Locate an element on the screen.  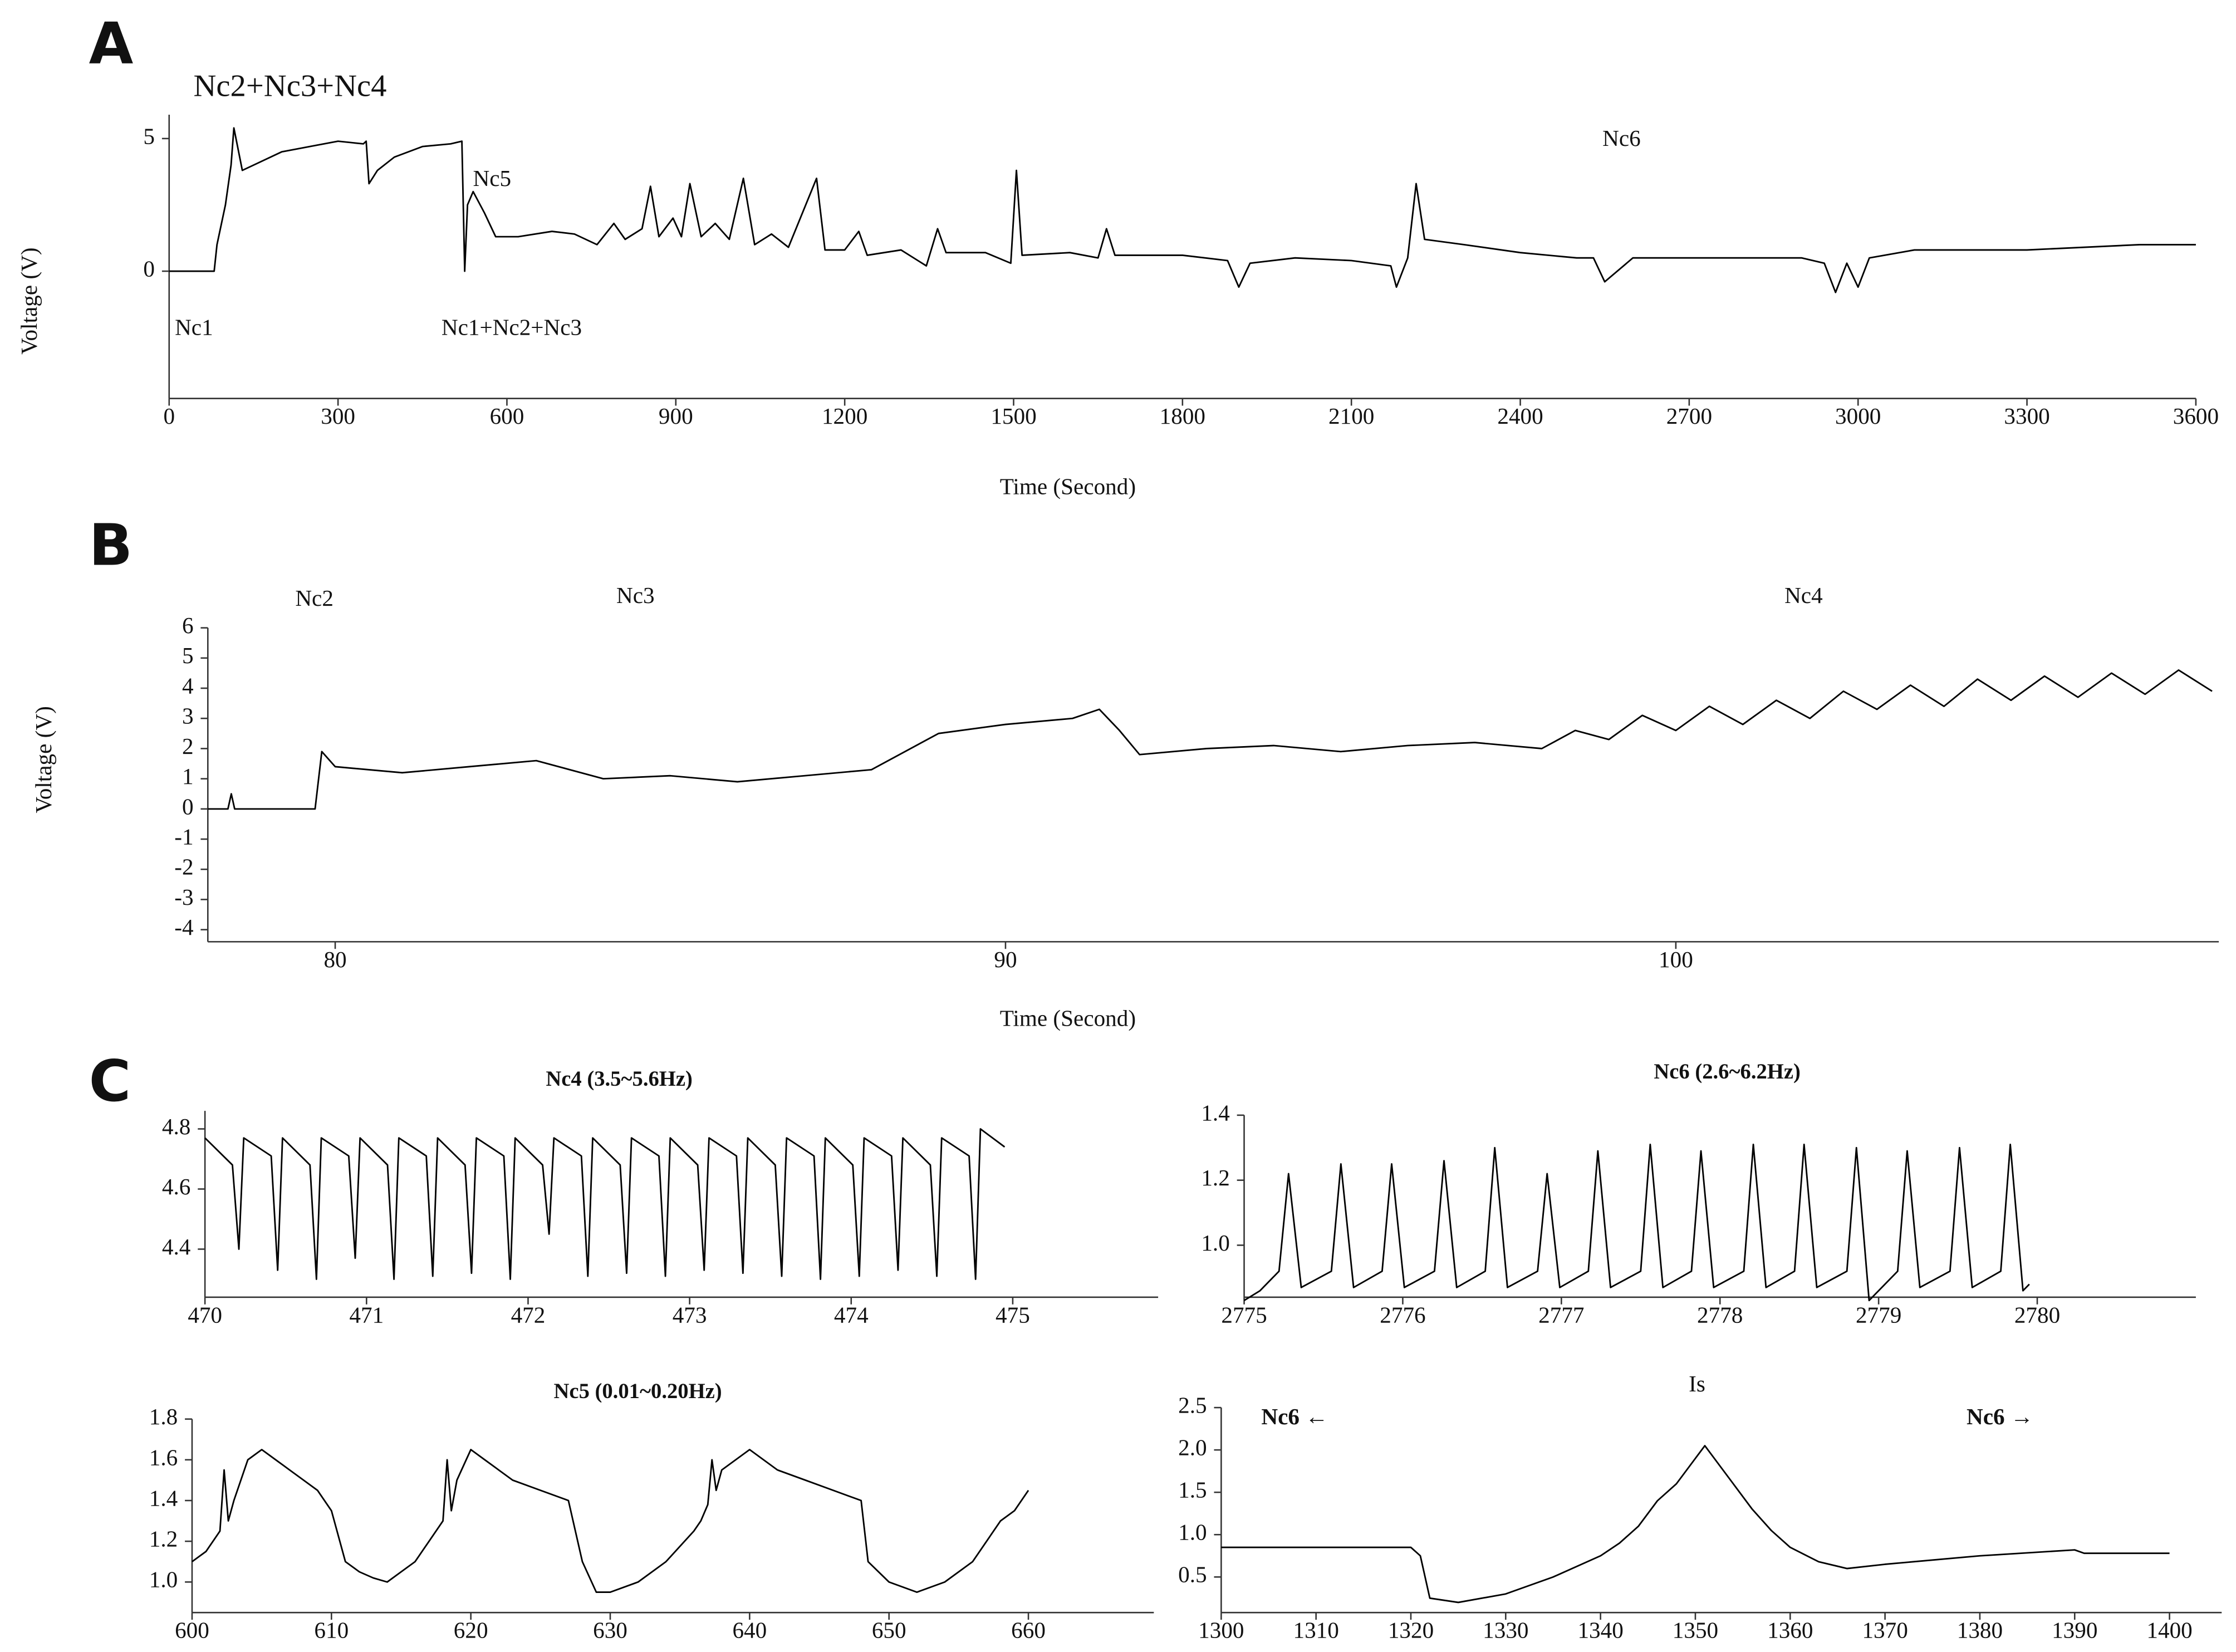
x-tick-label: 1200 is located at coordinates (844, 416).